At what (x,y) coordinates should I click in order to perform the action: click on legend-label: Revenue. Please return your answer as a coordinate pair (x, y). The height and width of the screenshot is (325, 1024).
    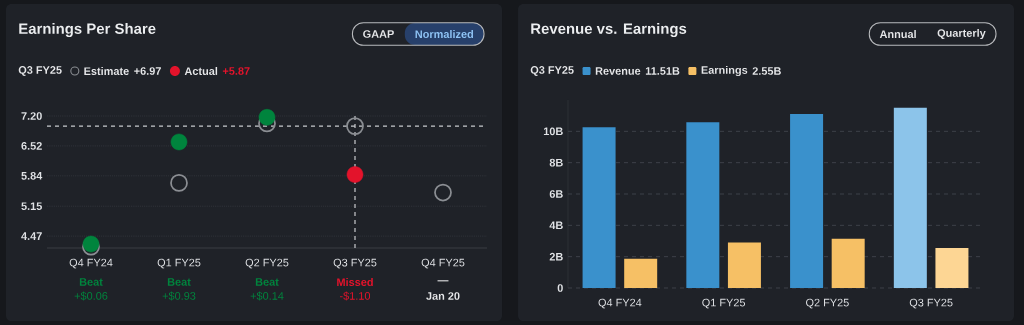
    Looking at the image, I should click on (618, 71).